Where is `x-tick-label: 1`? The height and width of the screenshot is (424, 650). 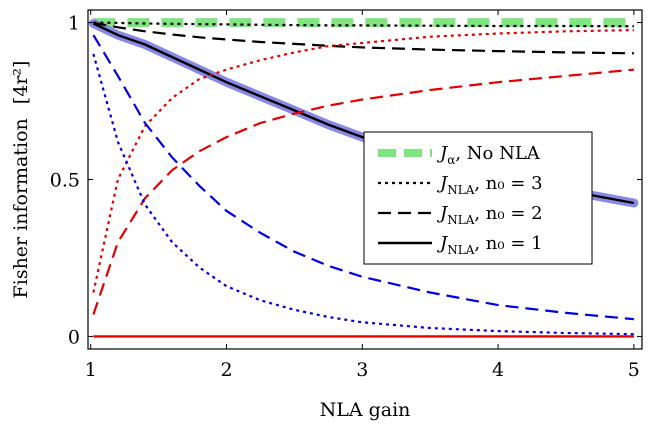 x-tick-label: 1 is located at coordinates (91, 370).